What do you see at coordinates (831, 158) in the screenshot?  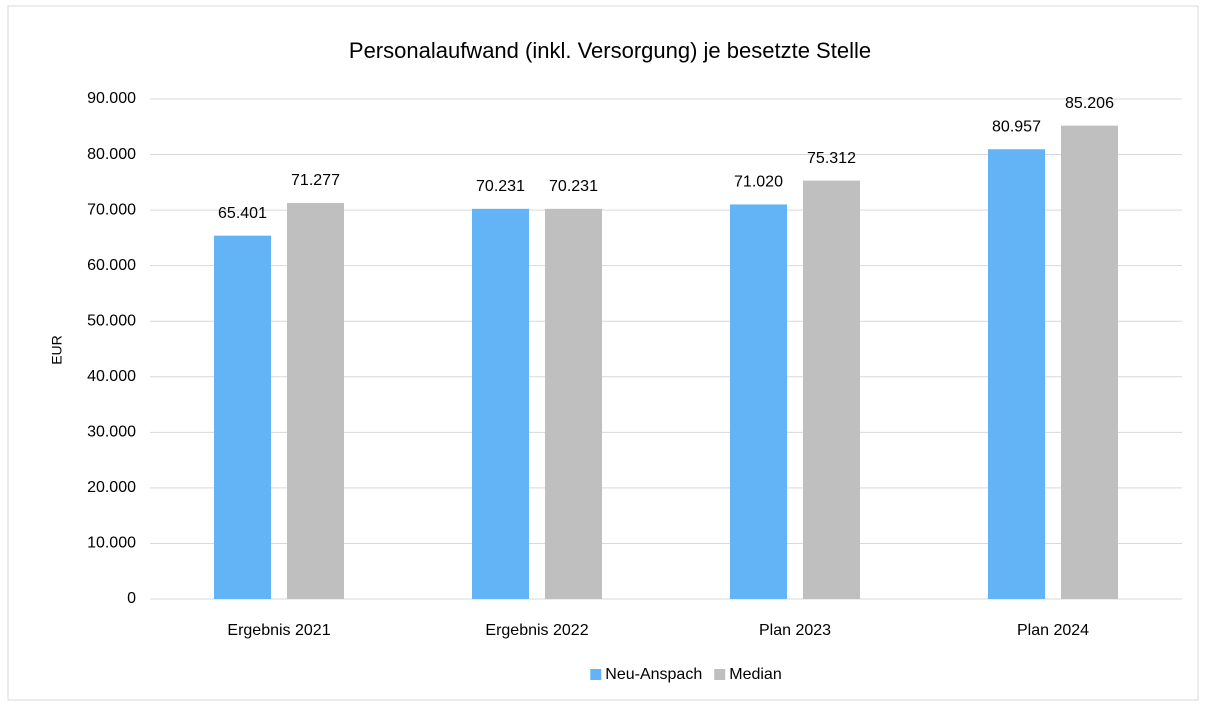 I see `data-label: 75.312` at bounding box center [831, 158].